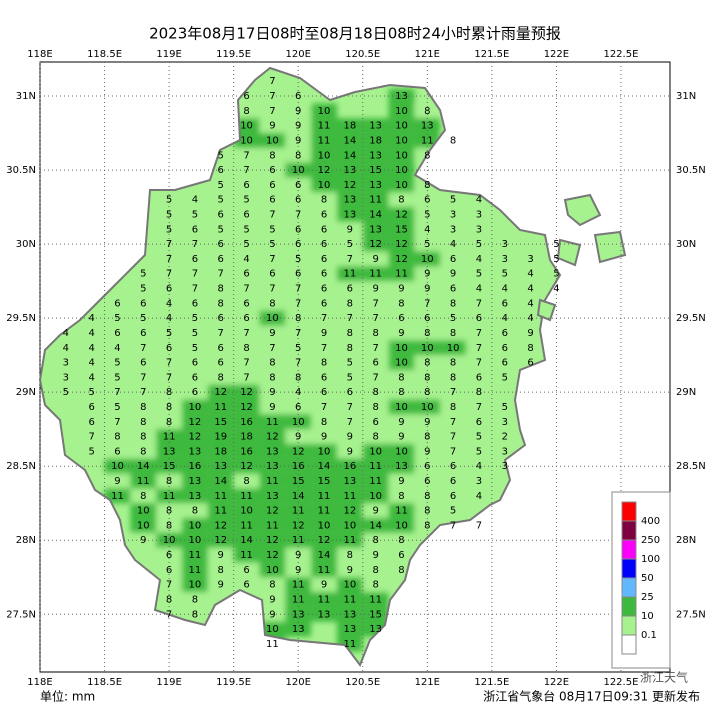 Image resolution: width=710 pixels, height=714 pixels. Describe the element at coordinates (21, 170) in the screenshot. I see `lat-tick-label: 30.5N` at that location.